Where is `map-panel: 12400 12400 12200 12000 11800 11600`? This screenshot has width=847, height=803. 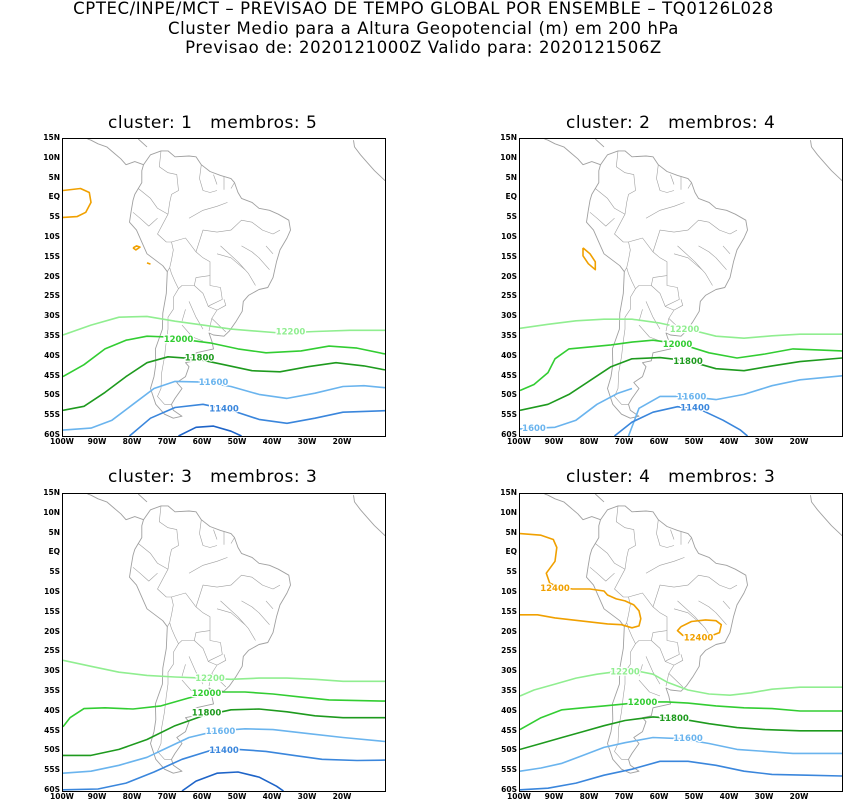 map-panel: 12400 12400 12200 12000 11800 11600 is located at coordinates (681, 642).